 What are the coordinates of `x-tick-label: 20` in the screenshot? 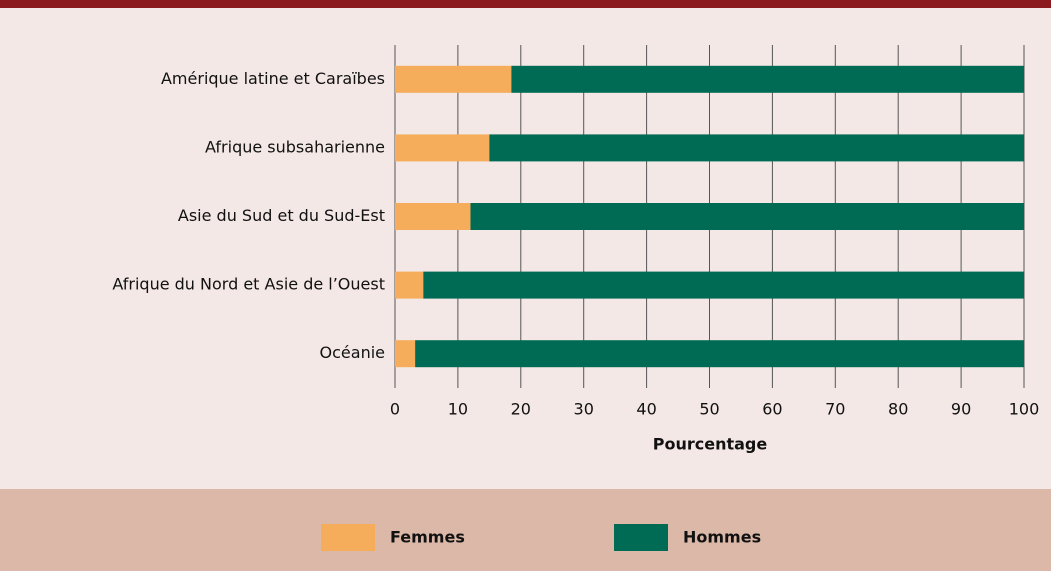 It's located at (521, 409).